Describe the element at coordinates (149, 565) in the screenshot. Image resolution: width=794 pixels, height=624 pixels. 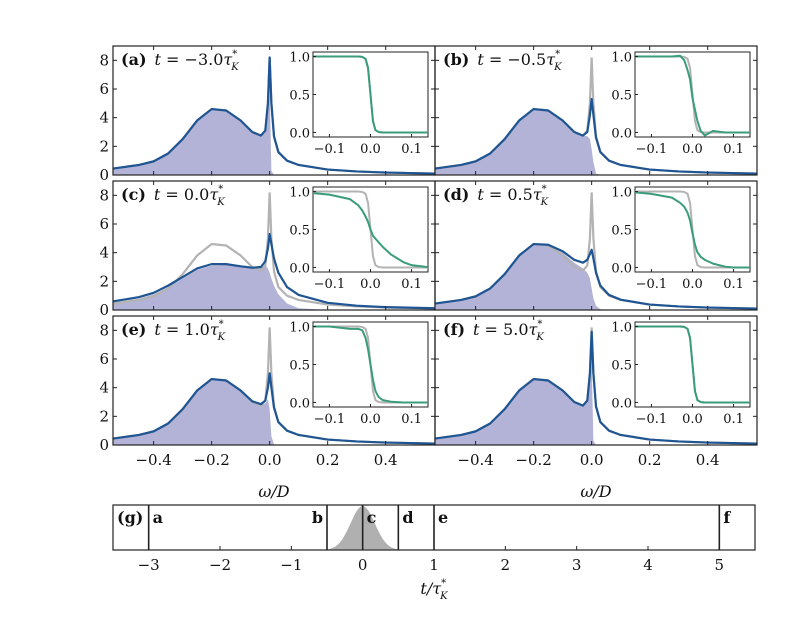
I see `x-tick-label: −3` at that location.